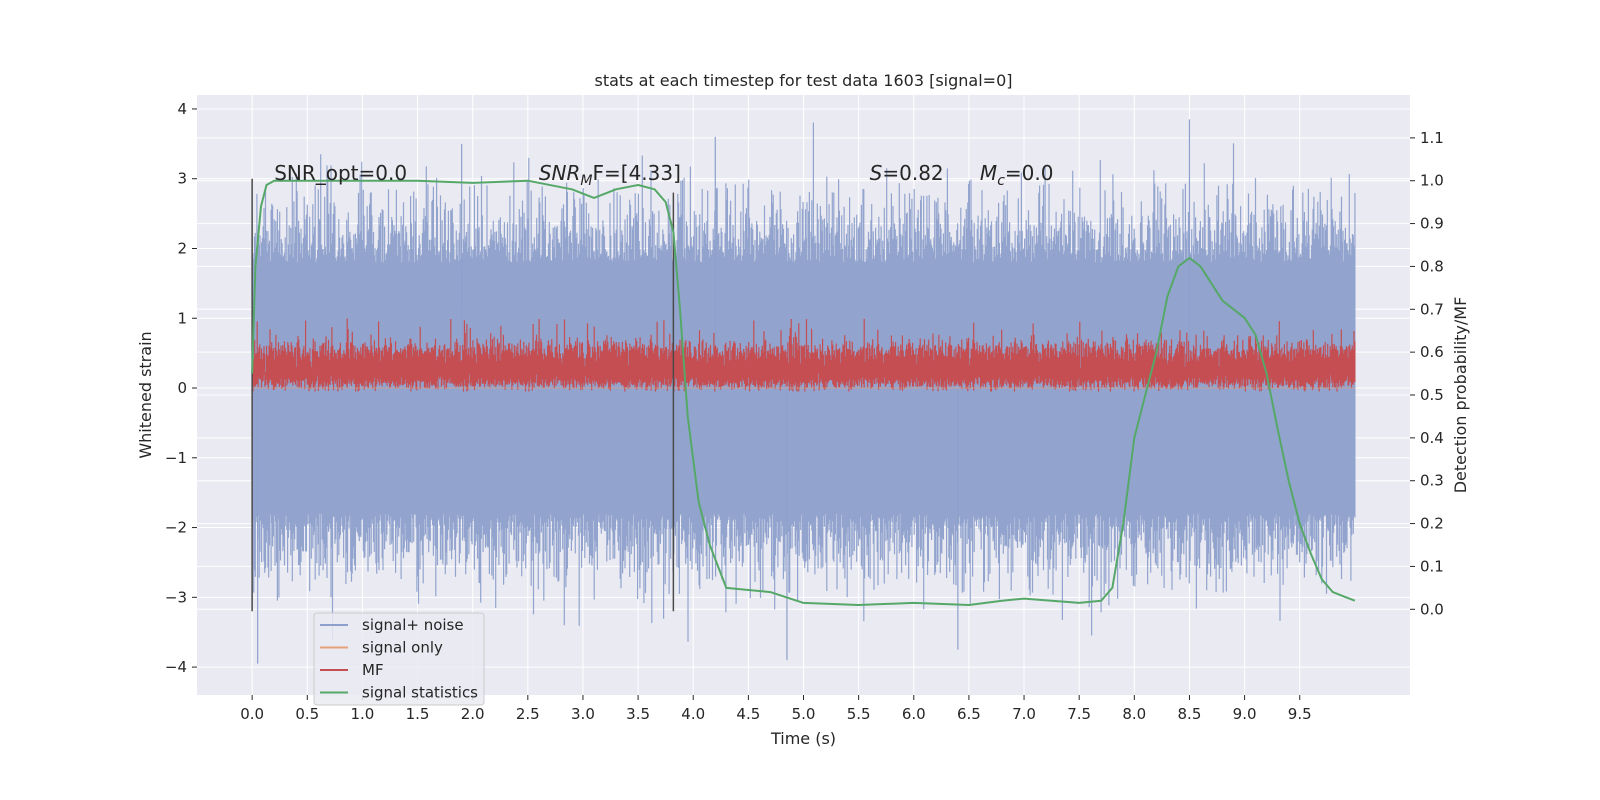  I want to click on x-tick-label: 7.5, so click(1079, 714).